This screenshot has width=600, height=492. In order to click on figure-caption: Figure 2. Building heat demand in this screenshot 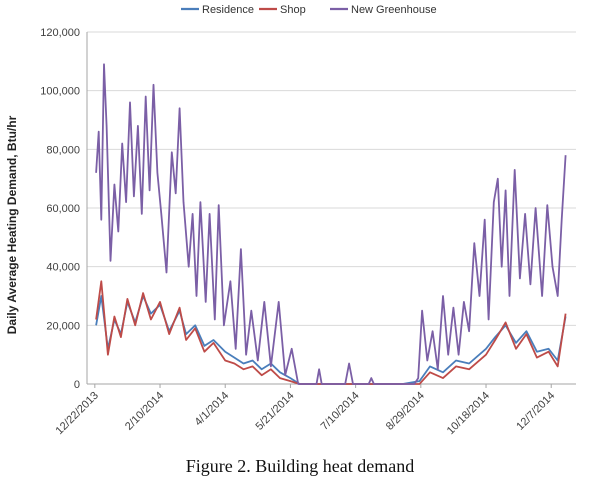, I will do `click(300, 466)`.